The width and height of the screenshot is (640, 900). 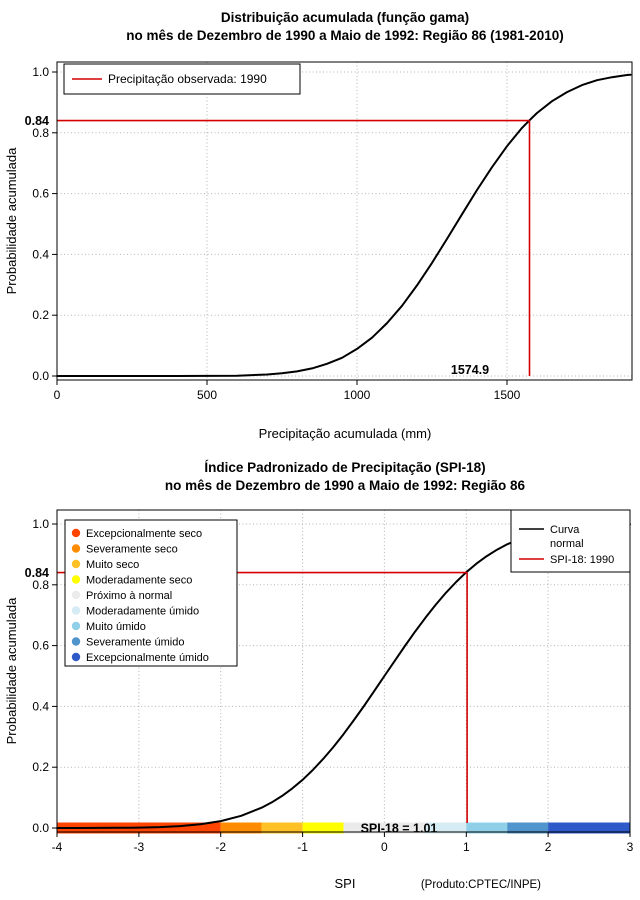 I want to click on spi-value-label: SPI-18 = 1.01, so click(x=399, y=829).